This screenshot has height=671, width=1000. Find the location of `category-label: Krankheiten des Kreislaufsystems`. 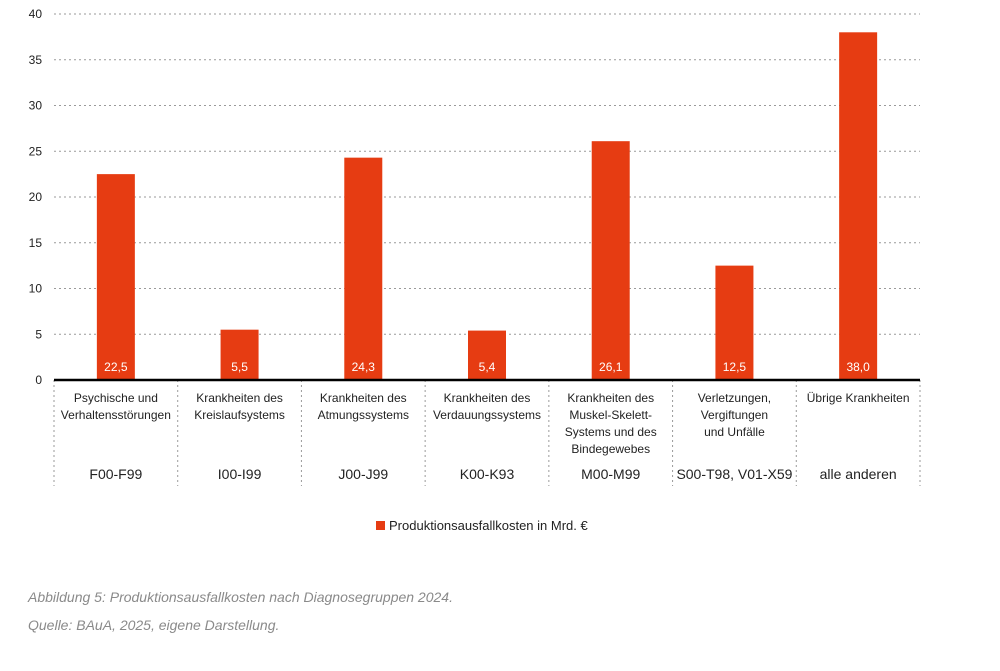

category-label: Krankheiten des Kreislaufsystems is located at coordinates (239, 406).